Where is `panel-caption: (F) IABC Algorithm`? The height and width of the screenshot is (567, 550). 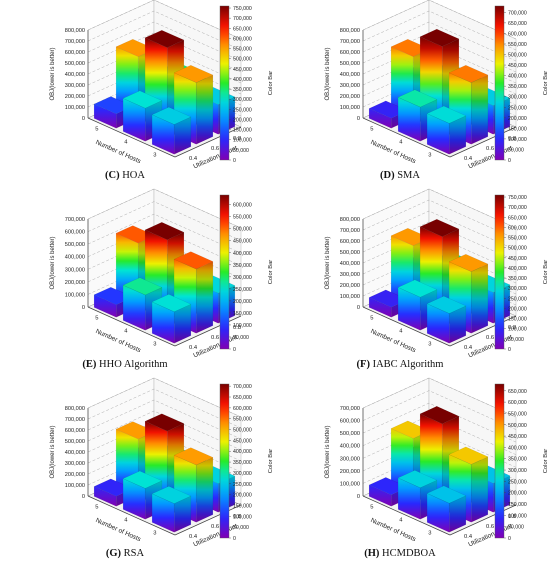 panel-caption: (F) IABC Algorithm is located at coordinates (400, 364).